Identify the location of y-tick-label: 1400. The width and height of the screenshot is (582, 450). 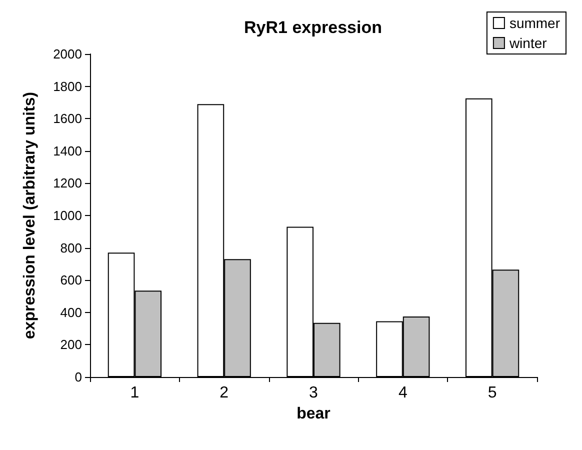
(67, 150).